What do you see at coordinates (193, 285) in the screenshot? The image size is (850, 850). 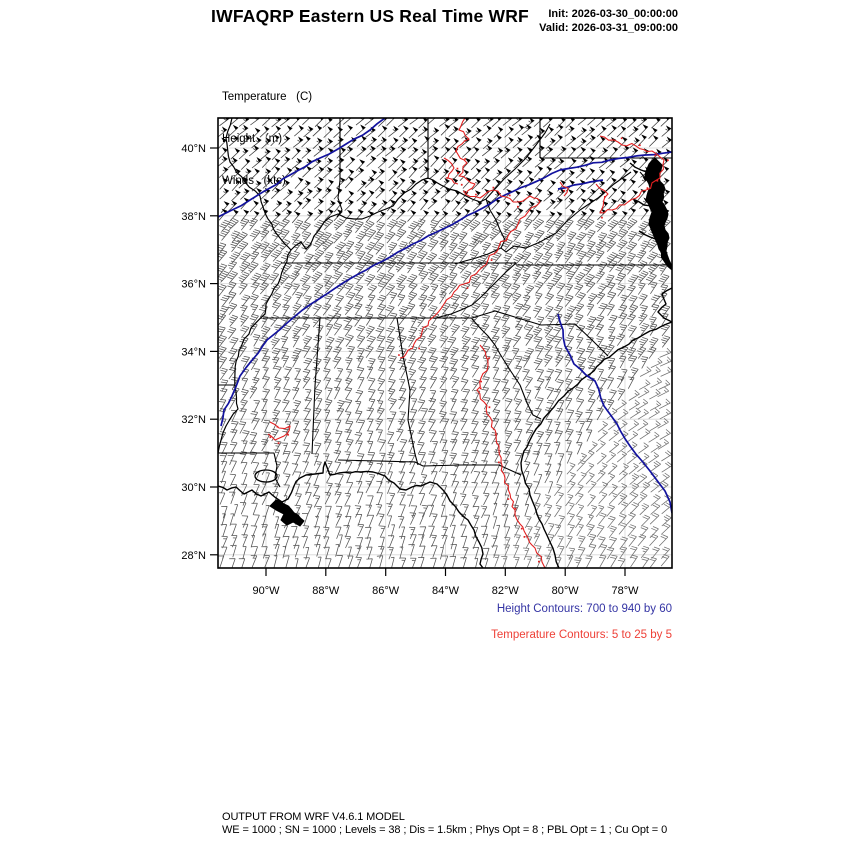 I see `lat-tick-label: 36°N` at bounding box center [193, 285].